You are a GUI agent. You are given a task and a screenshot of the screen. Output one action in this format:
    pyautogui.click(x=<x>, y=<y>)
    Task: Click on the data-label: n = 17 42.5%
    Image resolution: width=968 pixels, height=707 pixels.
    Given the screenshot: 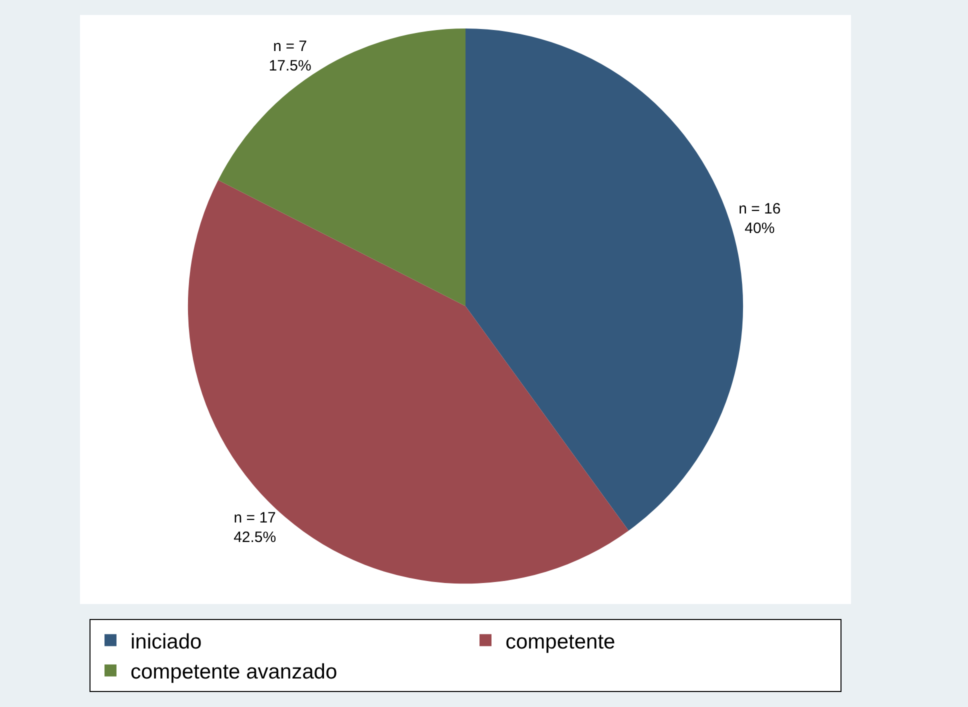 What is the action you would take?
    pyautogui.click(x=255, y=527)
    